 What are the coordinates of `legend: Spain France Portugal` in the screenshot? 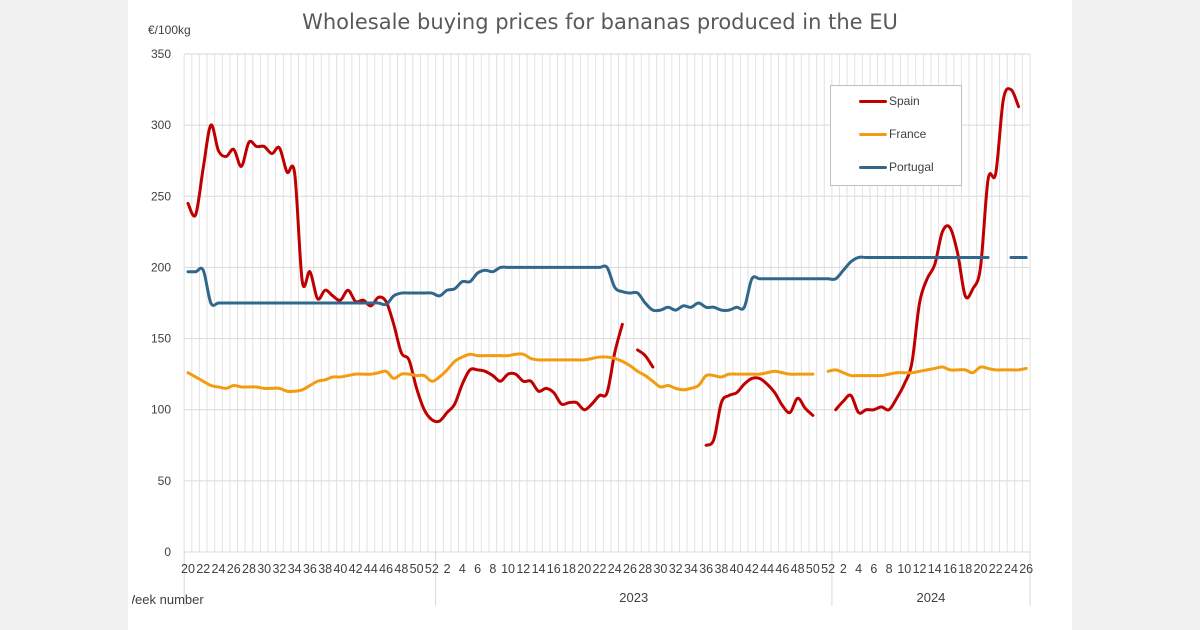 It's located at (896, 135).